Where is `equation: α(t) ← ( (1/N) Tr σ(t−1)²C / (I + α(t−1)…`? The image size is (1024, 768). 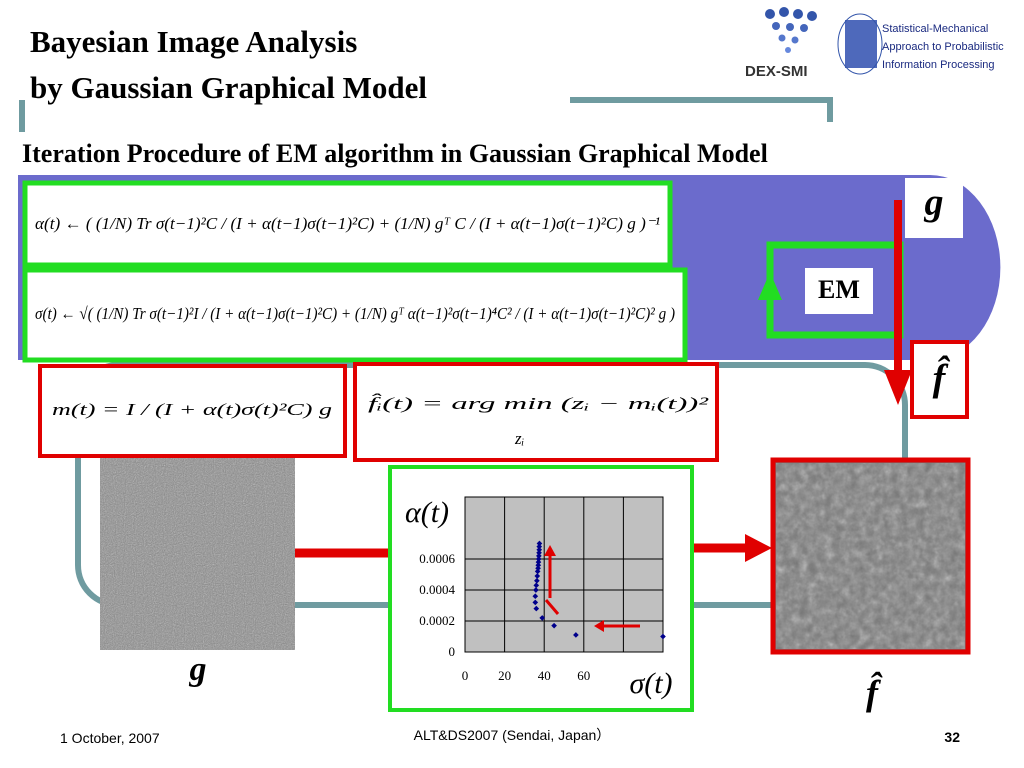
equation: α(t) ← ( (1/N) Tr σ(t−1)²C / (I + α(t−1)… is located at coordinates (347, 223).